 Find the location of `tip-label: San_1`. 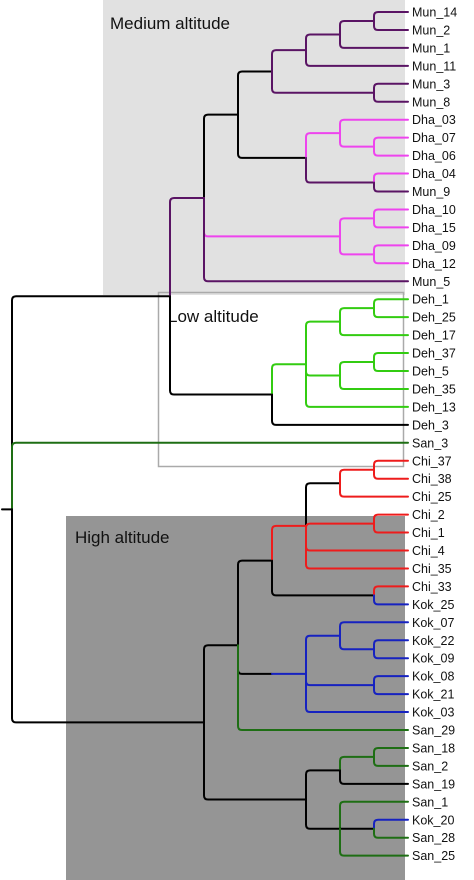

tip-label: San_1 is located at coordinates (430, 802).